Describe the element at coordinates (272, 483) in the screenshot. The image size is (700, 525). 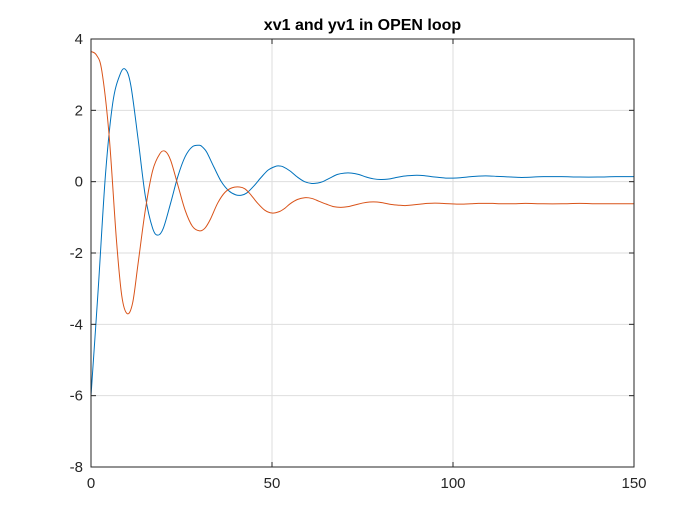
I see `x-tick-label: 50` at that location.